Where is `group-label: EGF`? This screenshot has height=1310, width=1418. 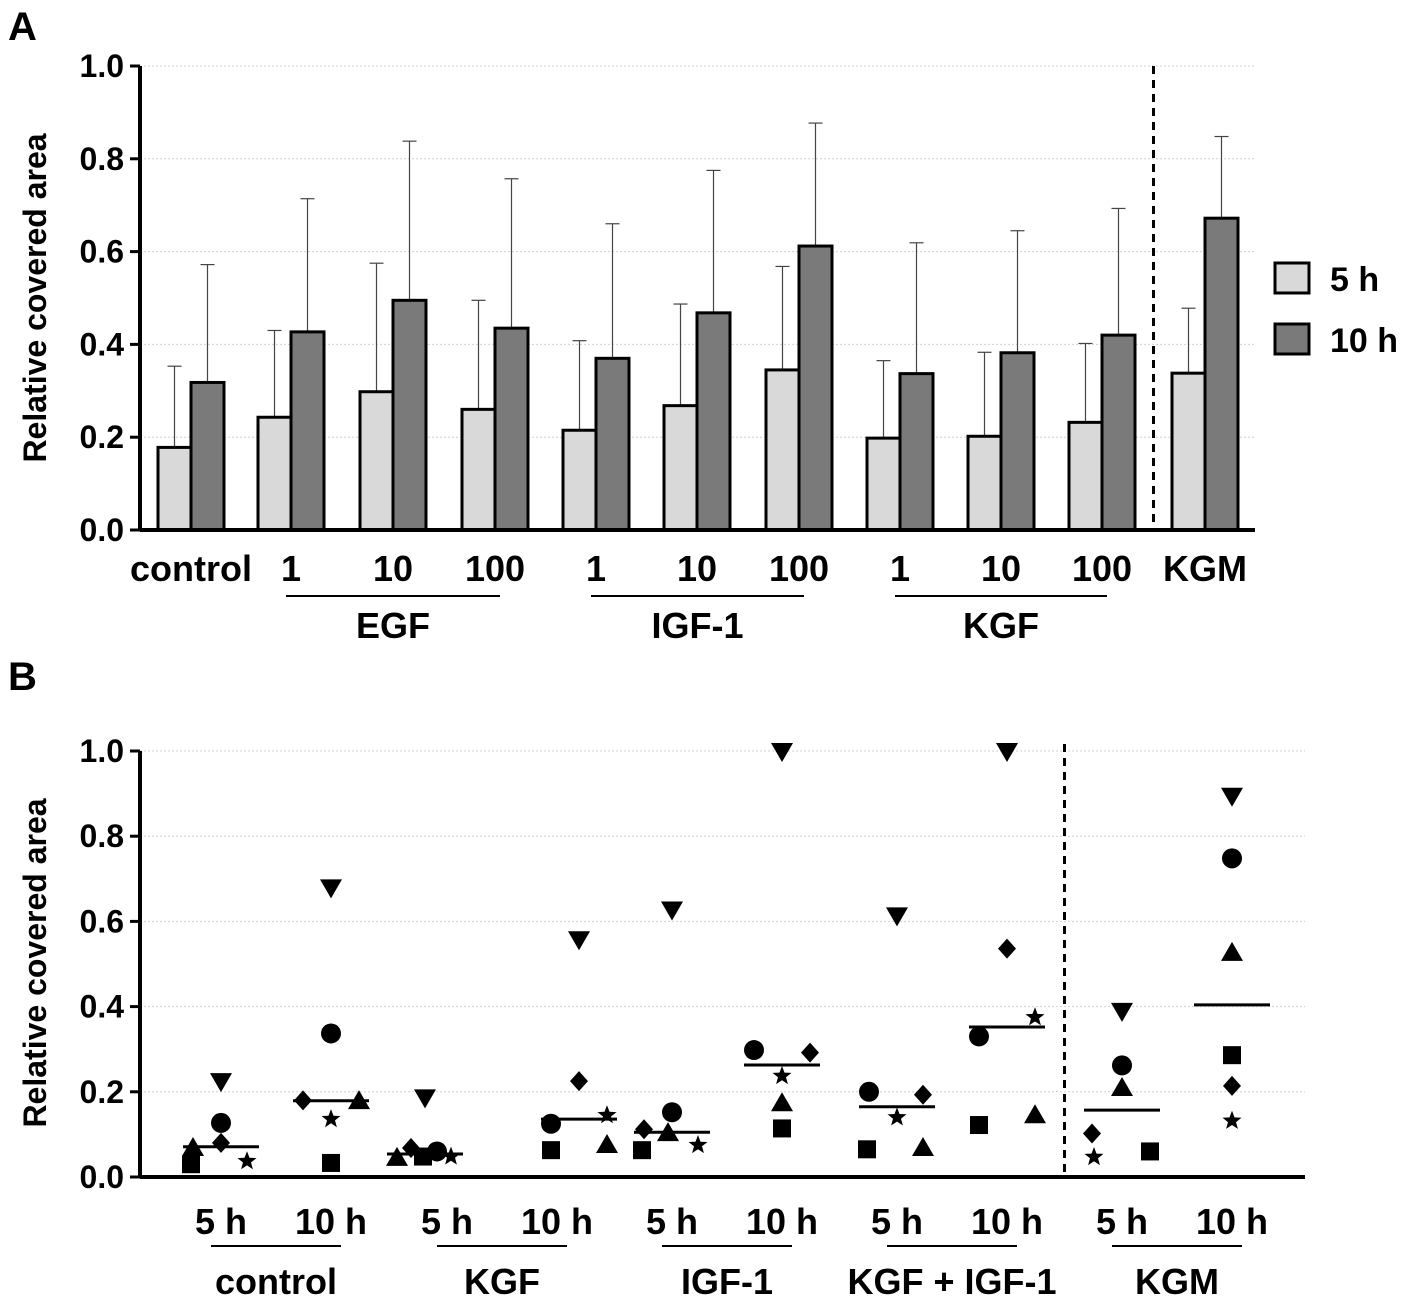 group-label: EGF is located at coordinates (393, 625).